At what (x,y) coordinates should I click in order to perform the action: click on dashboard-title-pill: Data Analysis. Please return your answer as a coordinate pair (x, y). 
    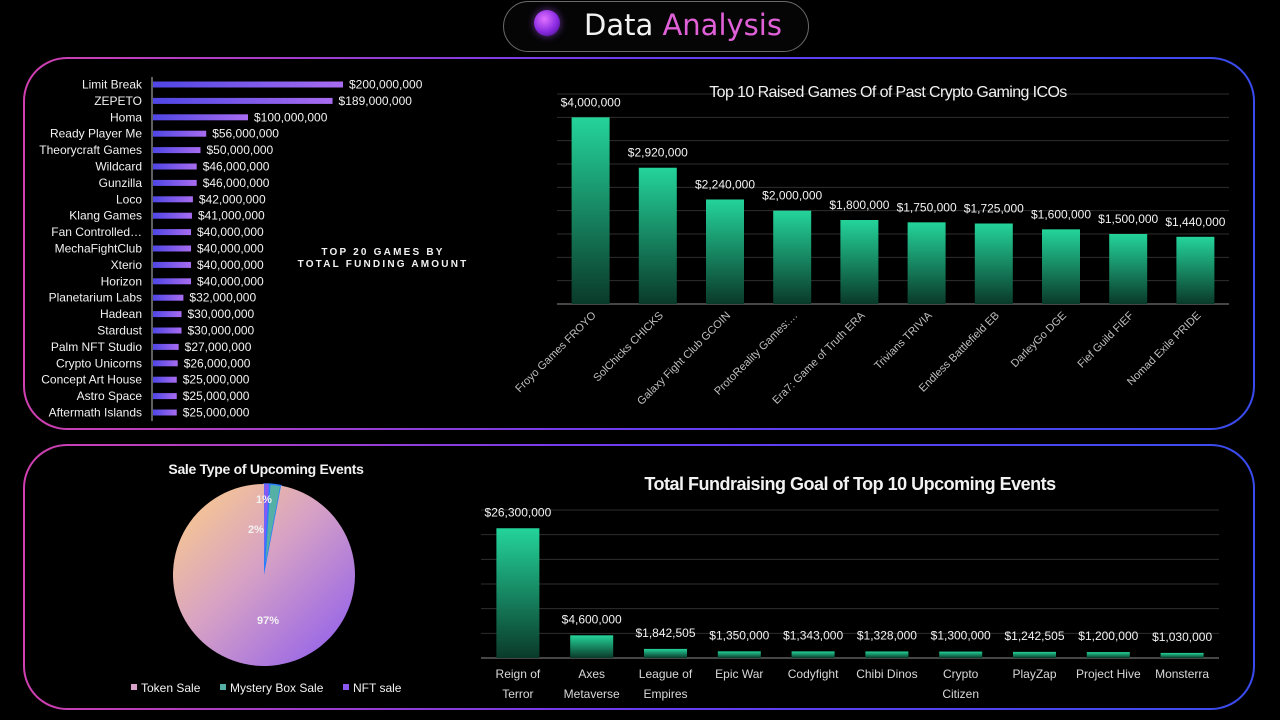
    Looking at the image, I should click on (656, 26).